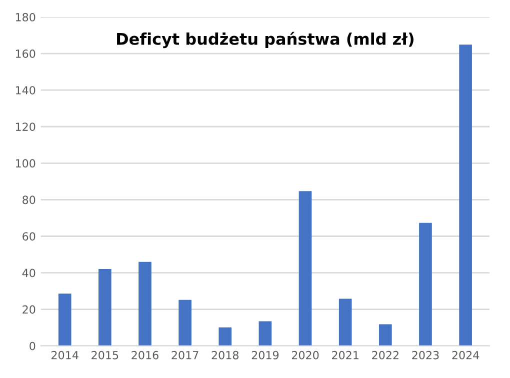  Describe the element at coordinates (33, 346) in the screenshot. I see `y-tick-label: 0` at that location.